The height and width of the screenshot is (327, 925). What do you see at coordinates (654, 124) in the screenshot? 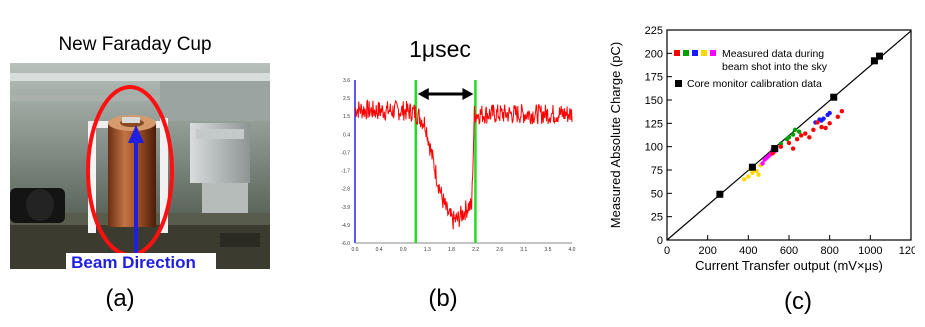
I see `y-tick-label: 125` at bounding box center [654, 124].